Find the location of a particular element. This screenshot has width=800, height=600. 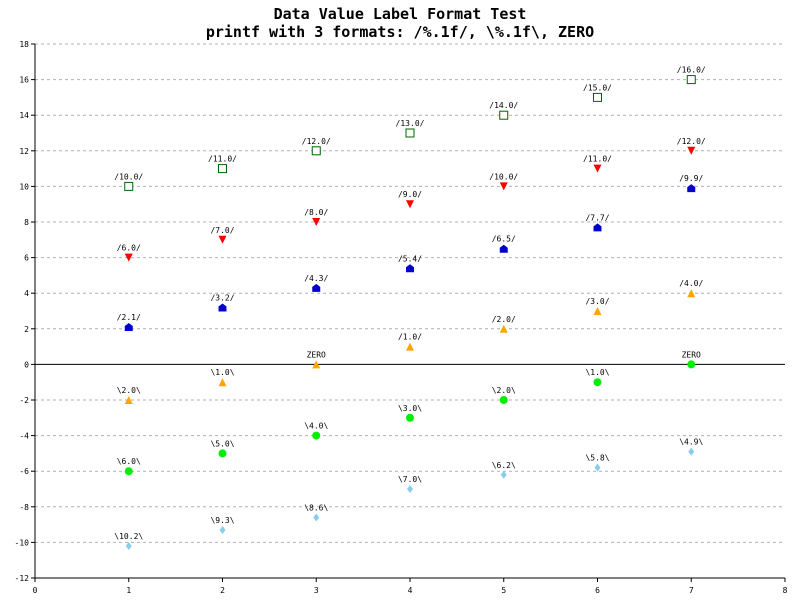

data-label: /3.0/ is located at coordinates (597, 301).